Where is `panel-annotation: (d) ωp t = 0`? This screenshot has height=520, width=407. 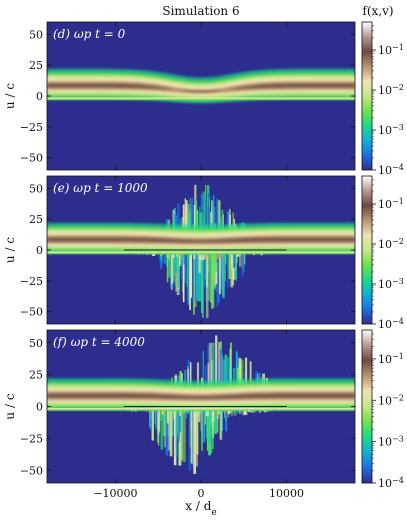
panel-annotation: (d) ωp t = 0 is located at coordinates (89, 34).